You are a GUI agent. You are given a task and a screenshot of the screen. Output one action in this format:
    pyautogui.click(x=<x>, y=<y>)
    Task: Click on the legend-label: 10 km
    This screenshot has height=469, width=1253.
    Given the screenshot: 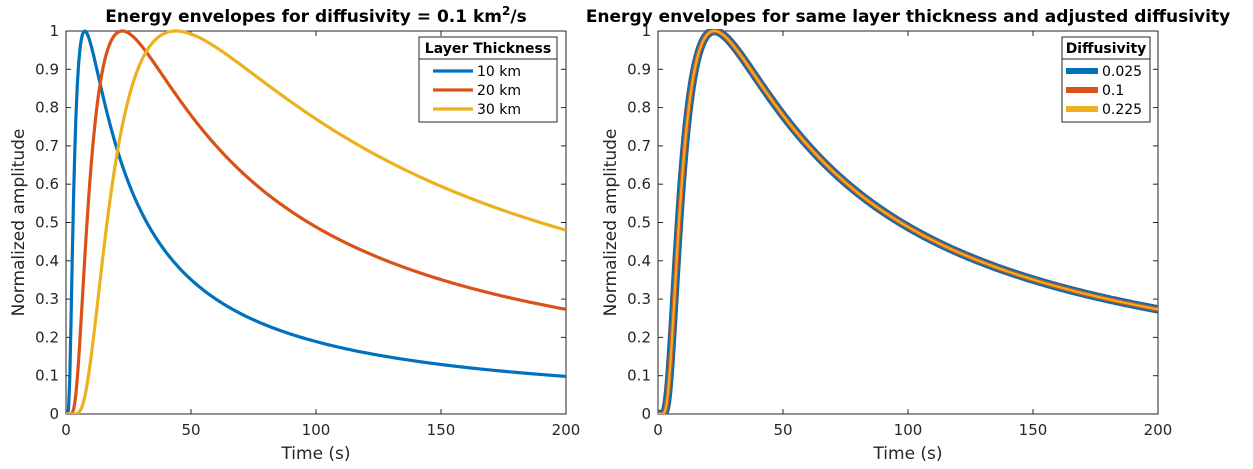 What is the action you would take?
    pyautogui.click(x=499, y=72)
    